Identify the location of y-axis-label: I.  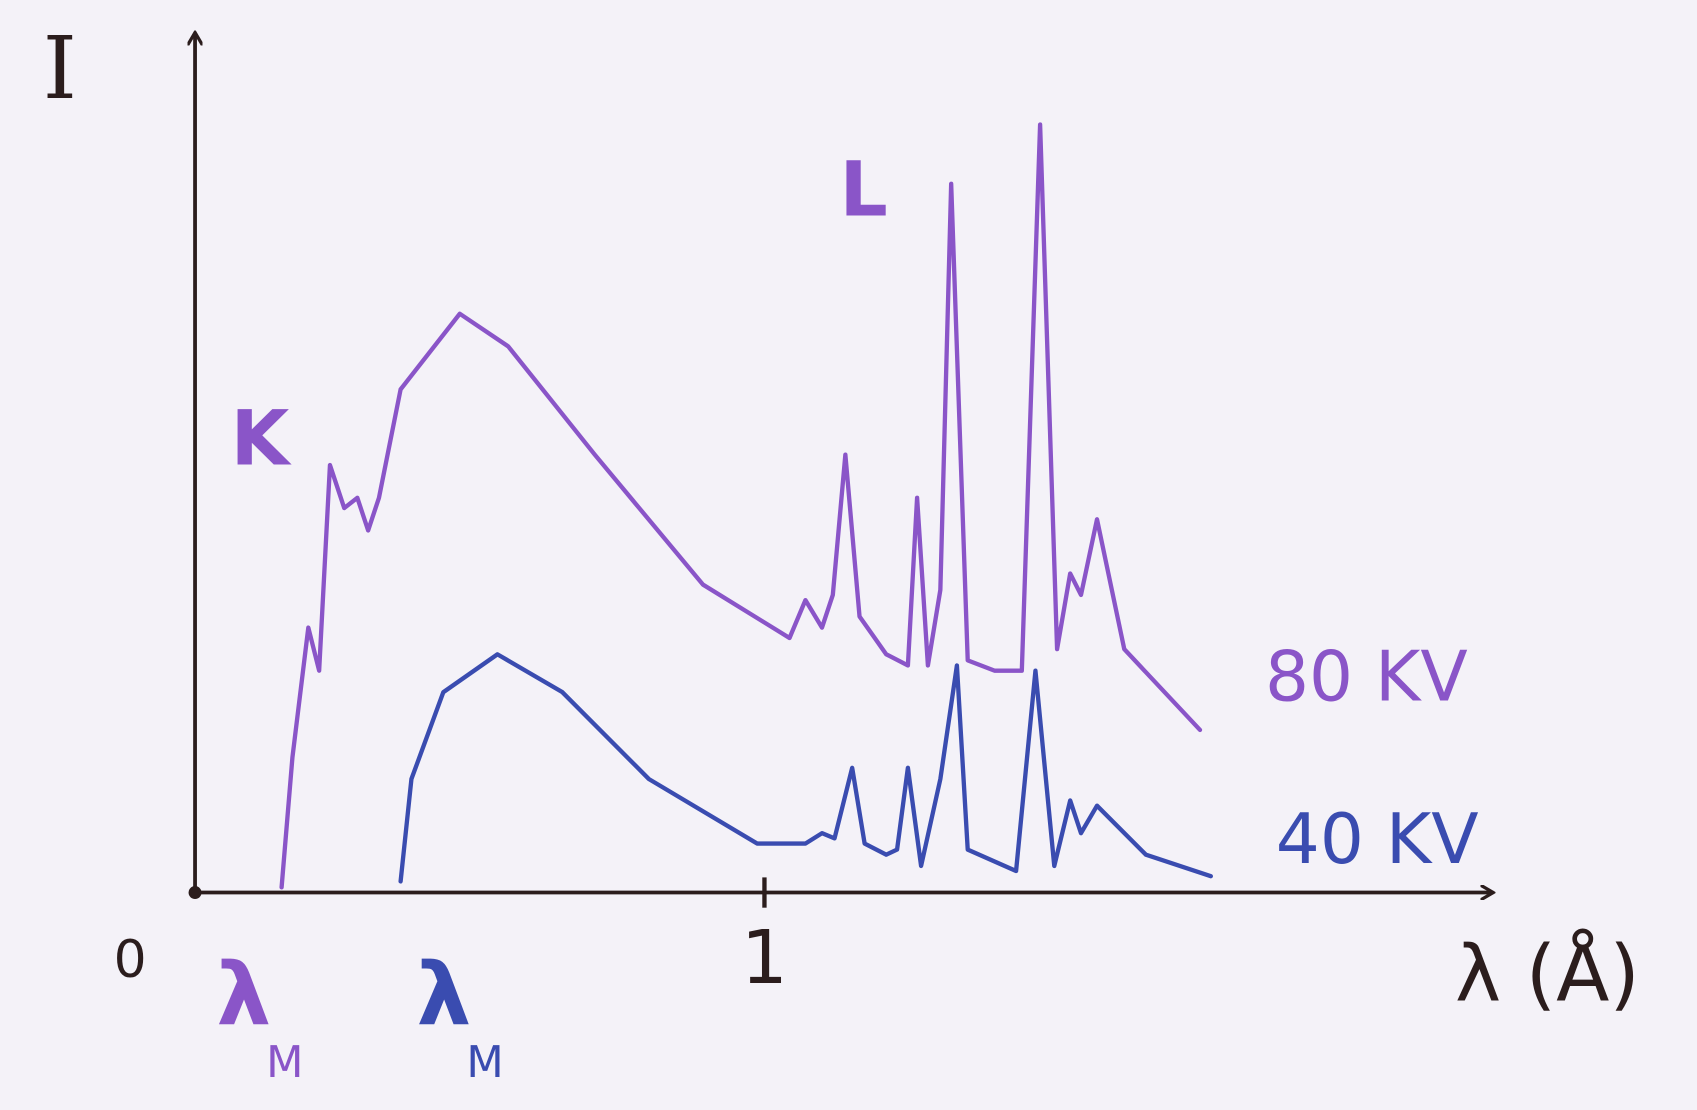
(60, 69).